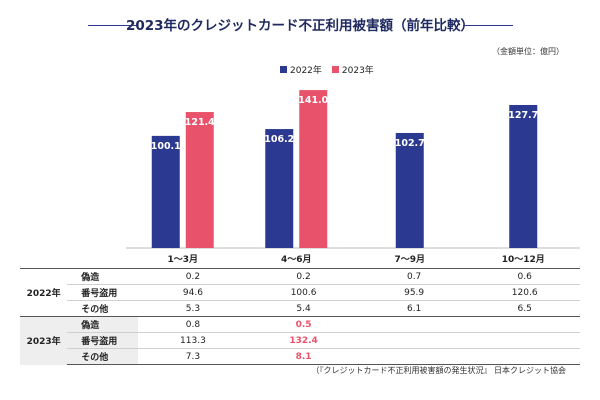 Image resolution: width=600 pixels, height=400 pixels. I want to click on bar-value-label: 100.1, so click(166, 146).